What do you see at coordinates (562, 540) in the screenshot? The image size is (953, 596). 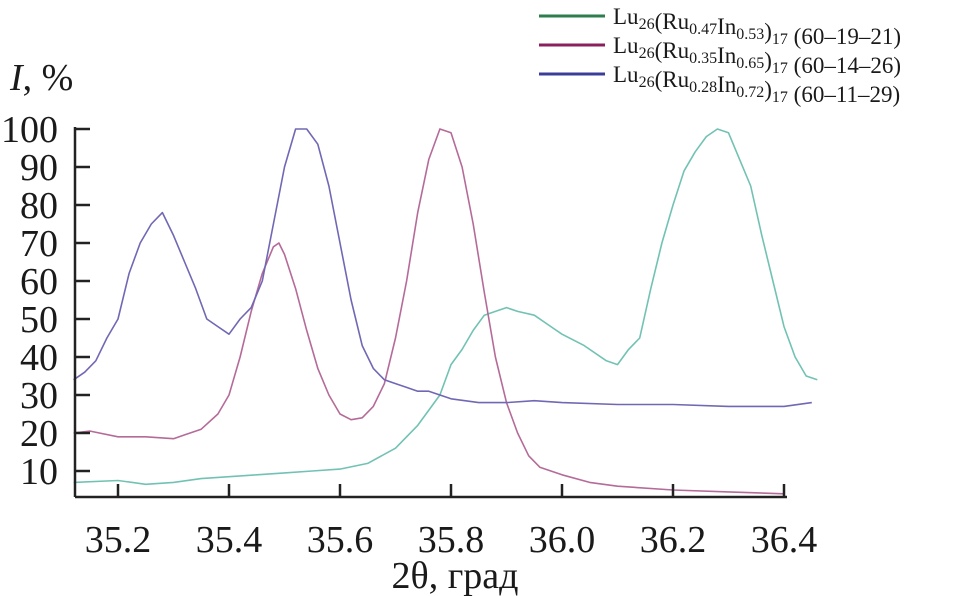 I see `x-tick-label: 36.0` at bounding box center [562, 540].